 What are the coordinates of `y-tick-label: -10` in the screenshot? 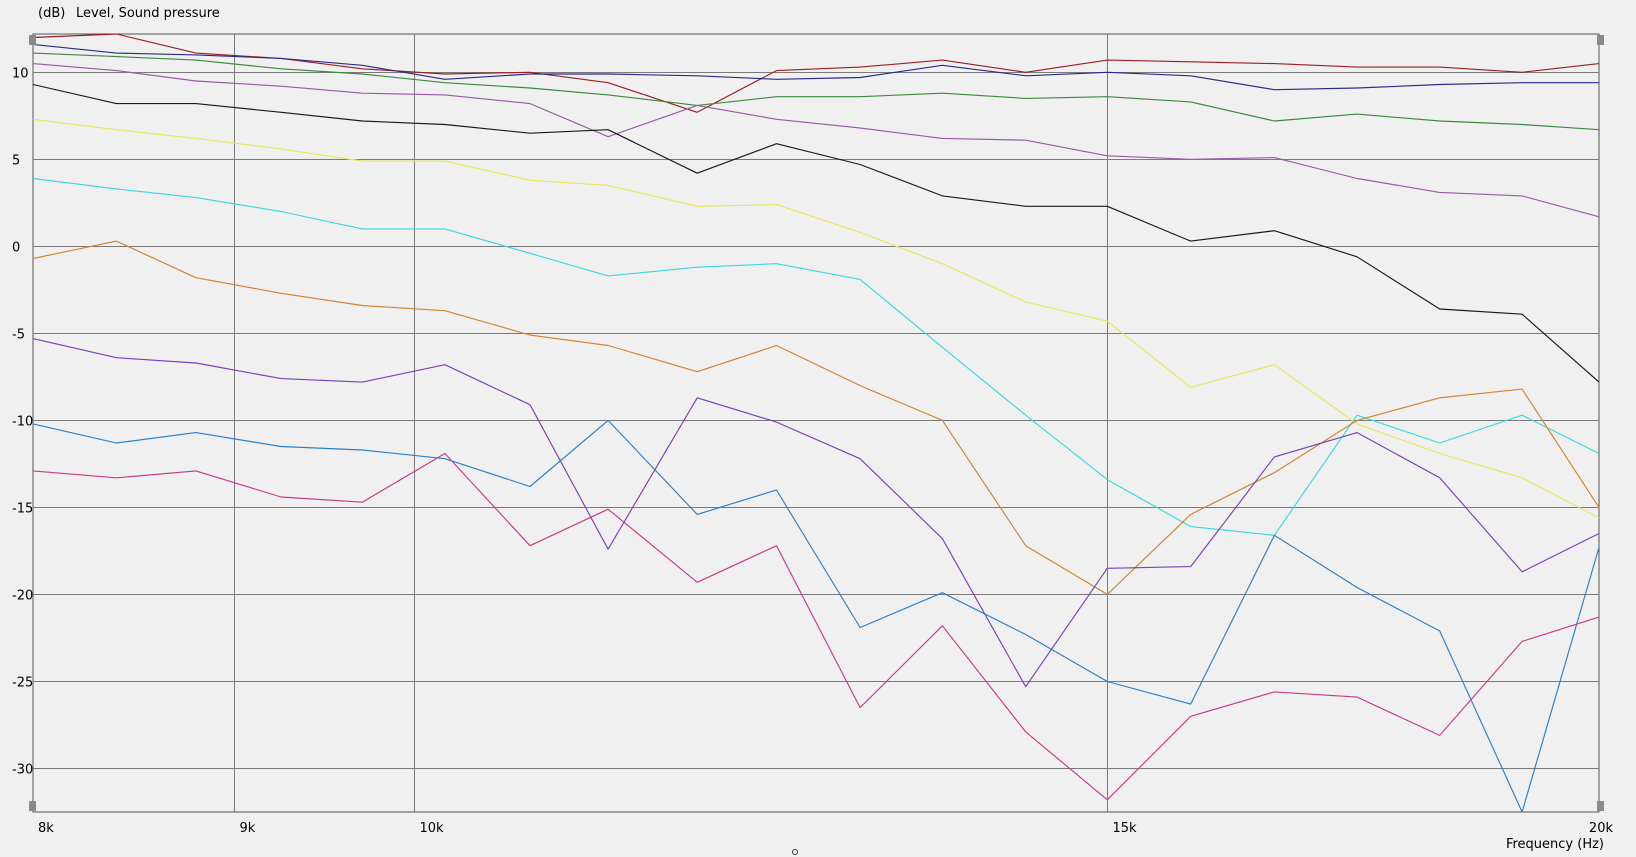 It's located at (22, 422).